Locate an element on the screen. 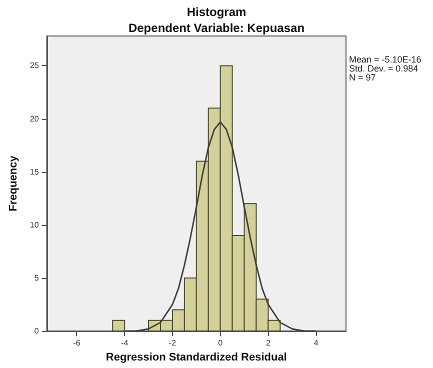 This screenshot has height=368, width=433. y-tick-label: 5 is located at coordinates (37, 277).